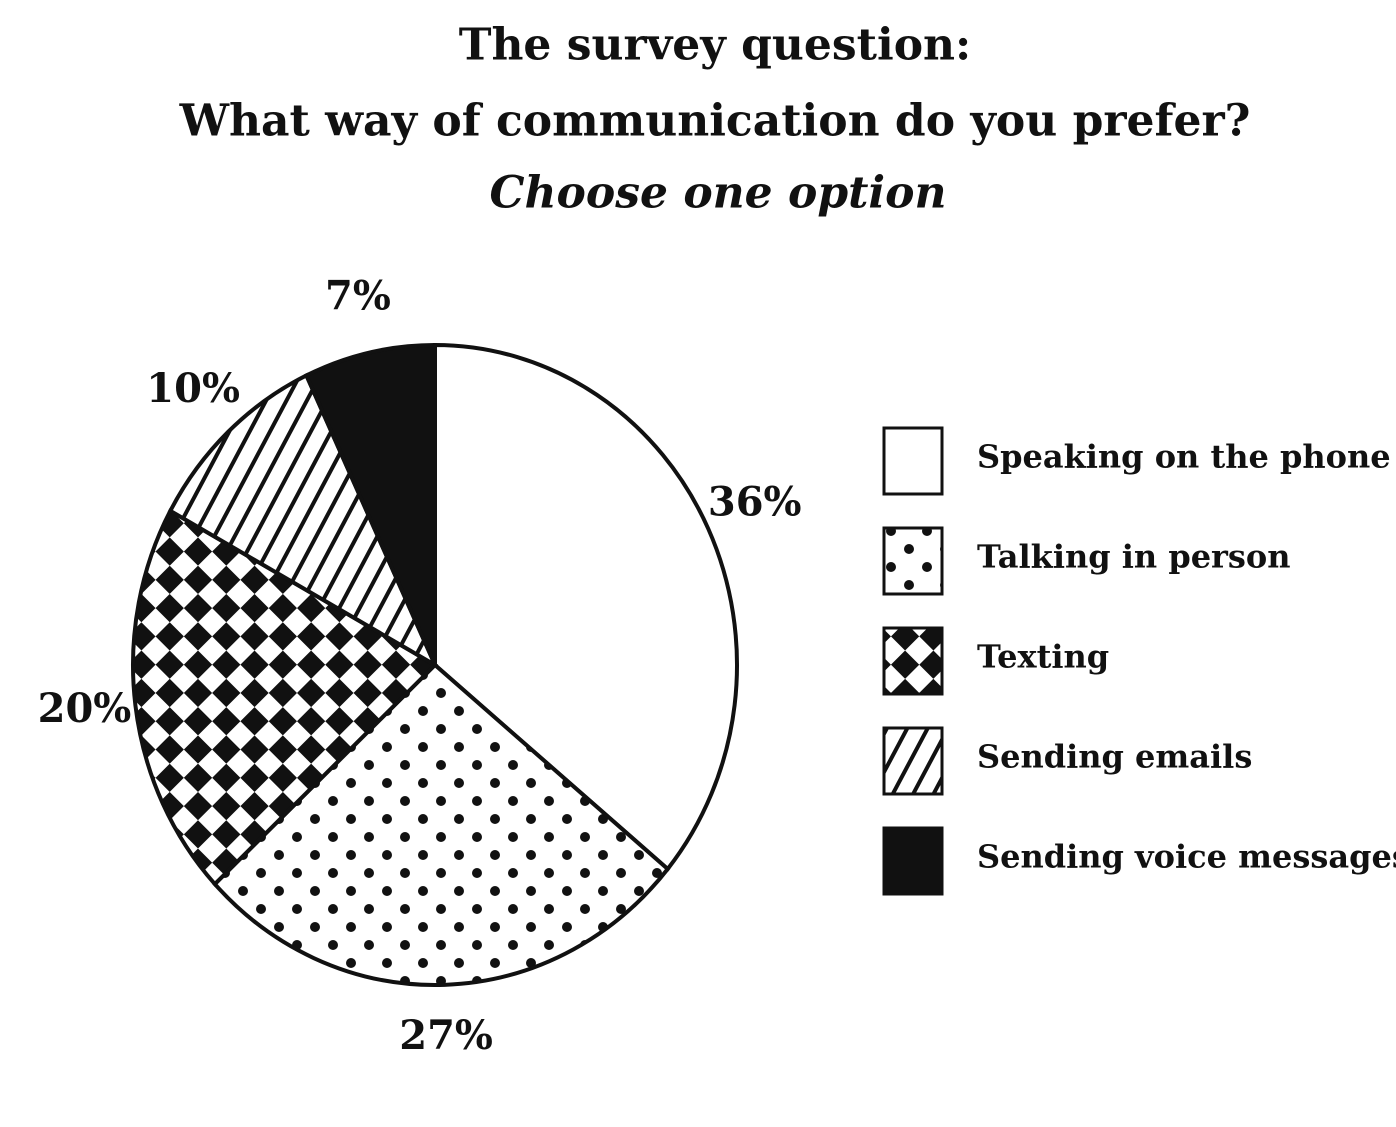 This screenshot has width=1396, height=1127. Describe the element at coordinates (1186, 857) in the screenshot. I see `legend-label: Sending voice messages` at that location.